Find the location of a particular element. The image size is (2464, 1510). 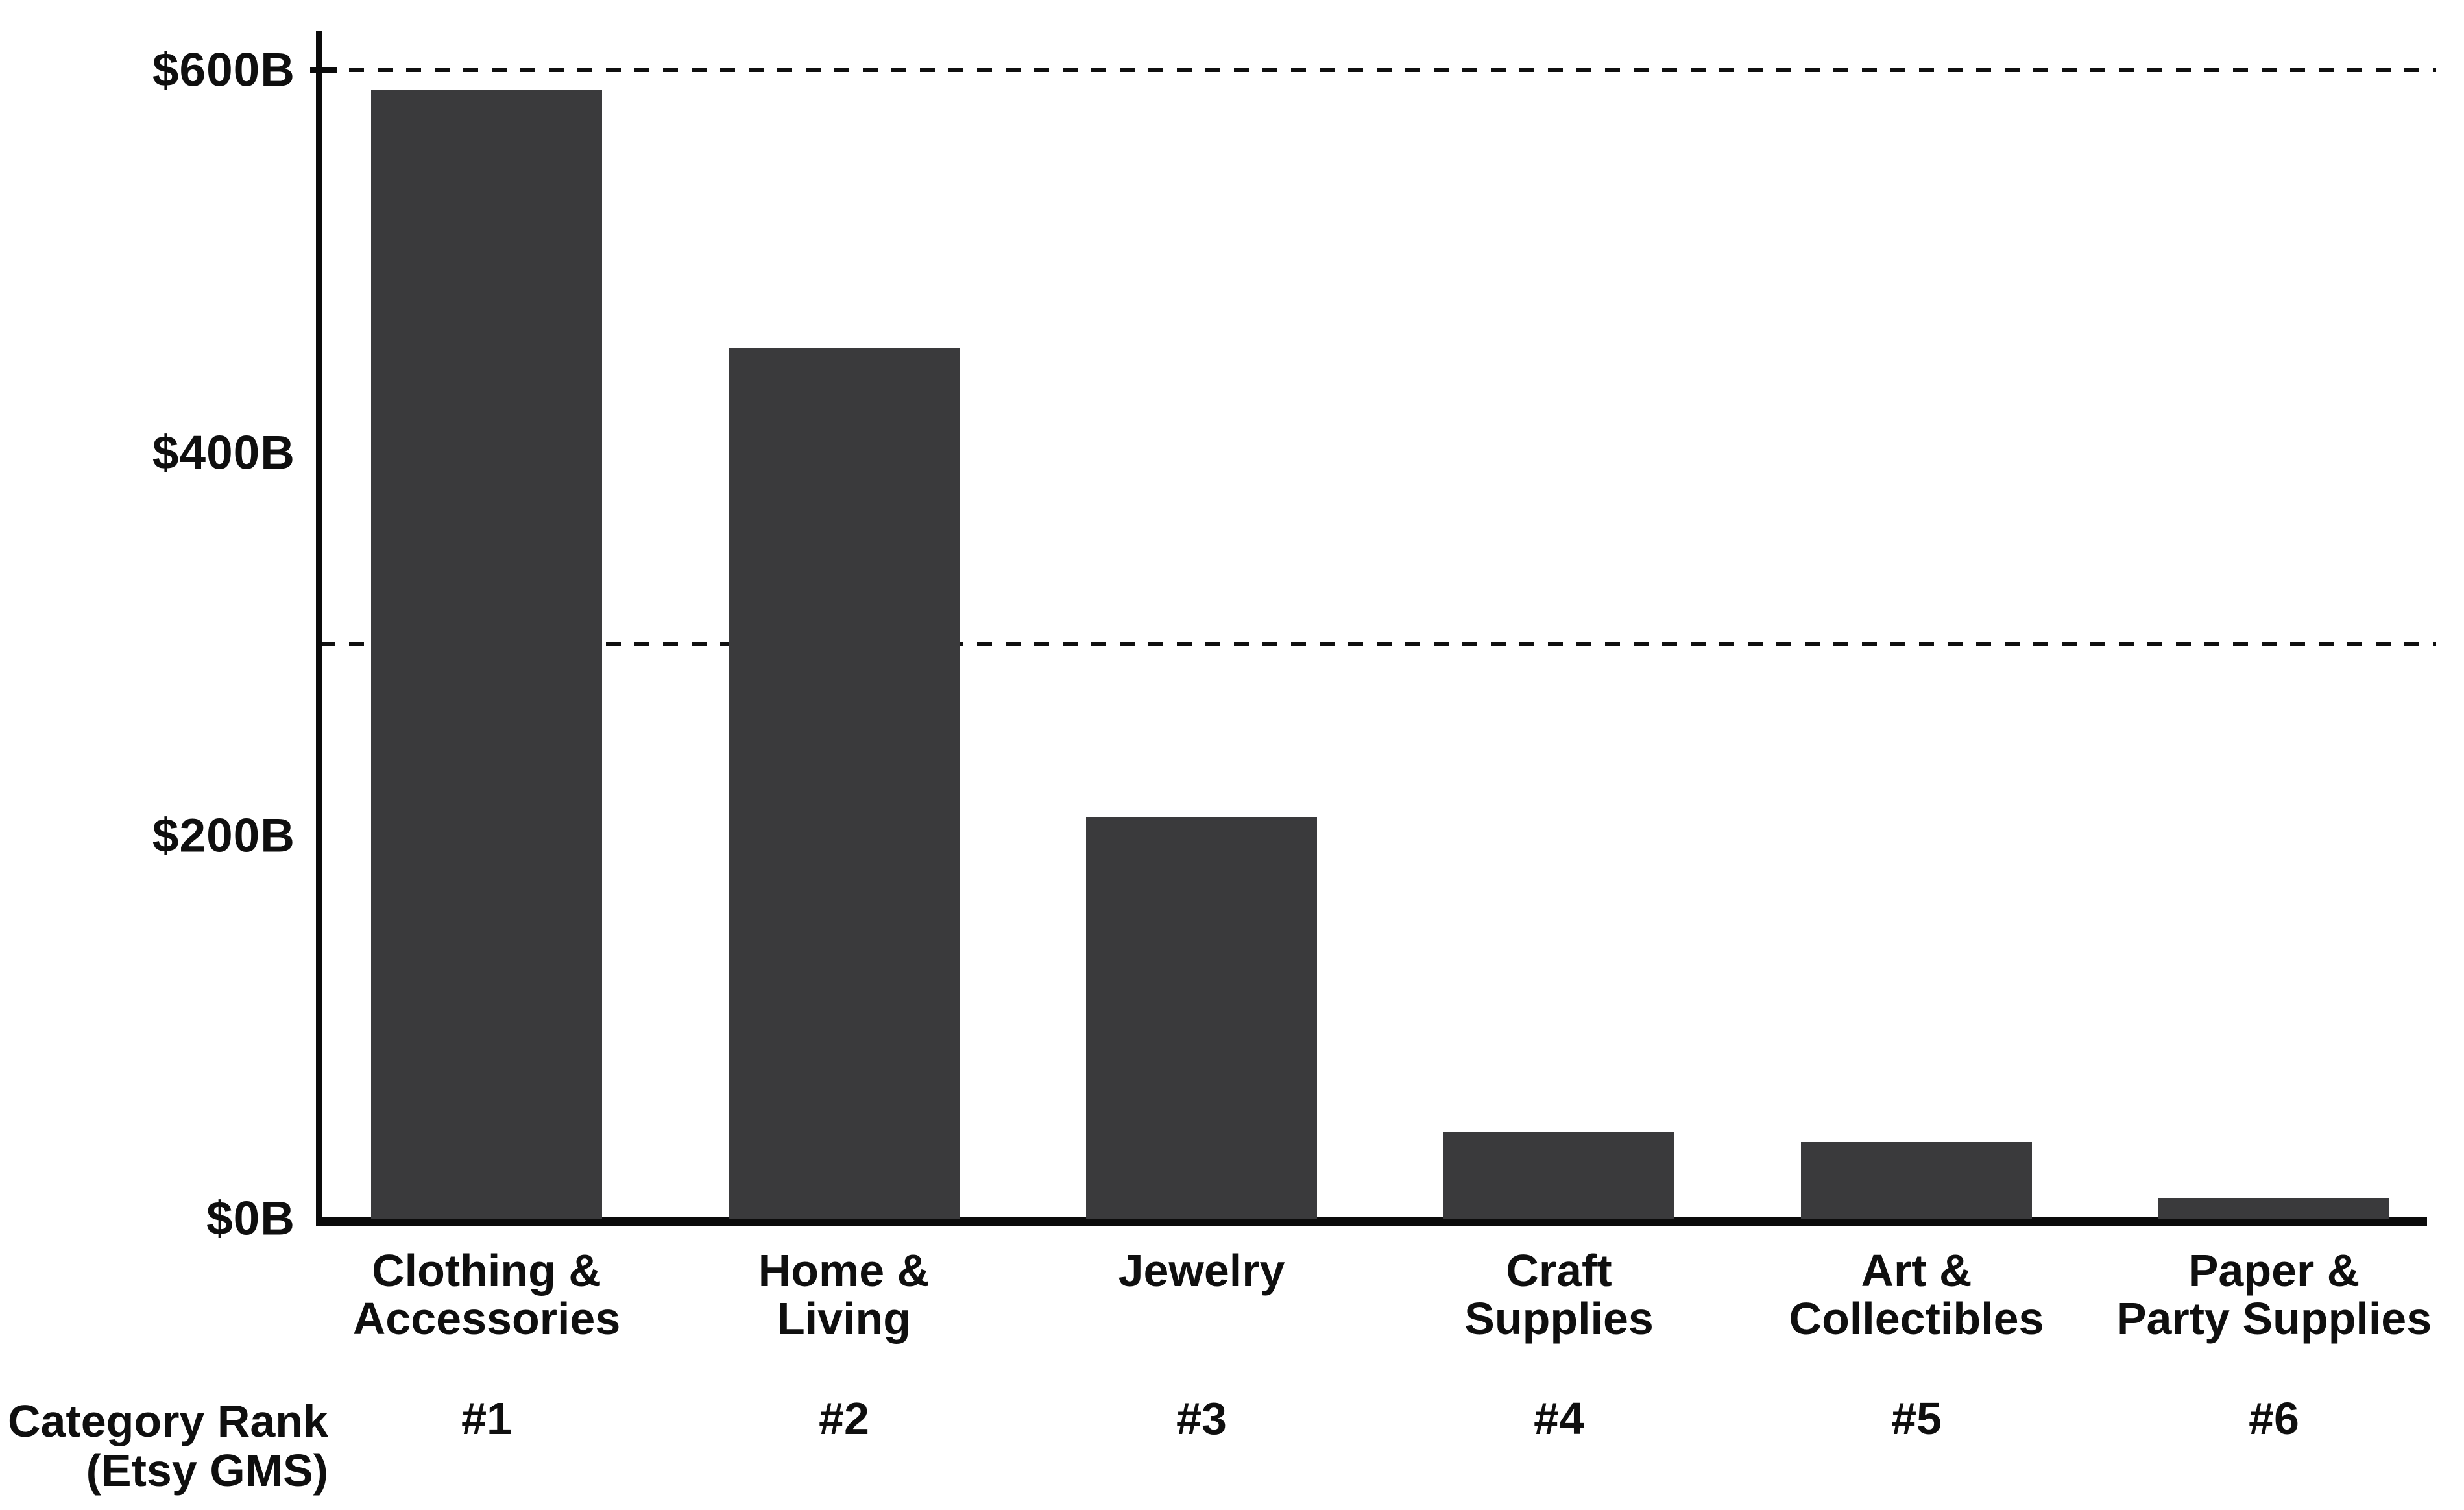

category-rank: #6 is located at coordinates (2274, 1419).